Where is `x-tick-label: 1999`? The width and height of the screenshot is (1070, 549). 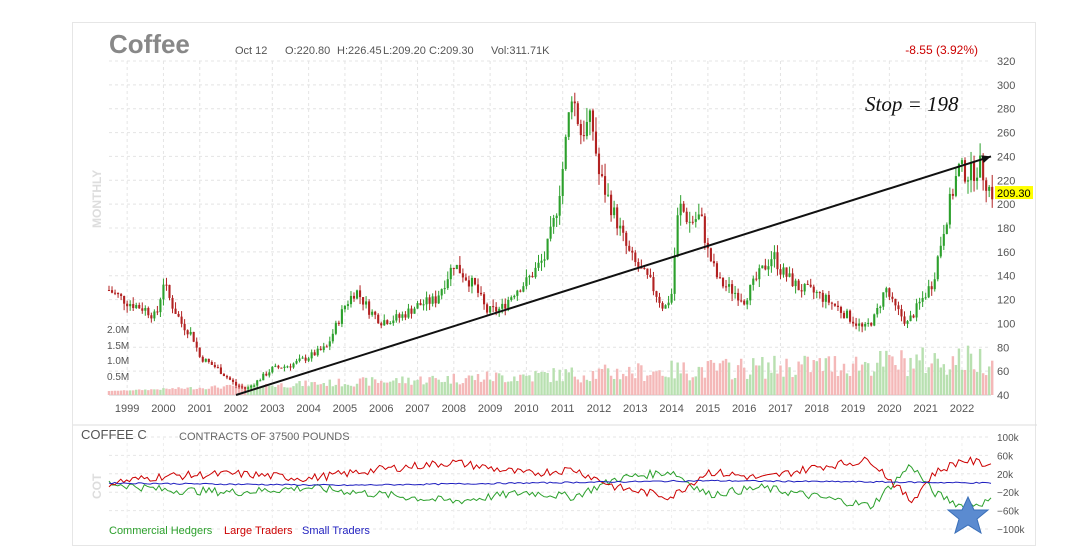
x-tick-label: 1999 is located at coordinates (127, 409).